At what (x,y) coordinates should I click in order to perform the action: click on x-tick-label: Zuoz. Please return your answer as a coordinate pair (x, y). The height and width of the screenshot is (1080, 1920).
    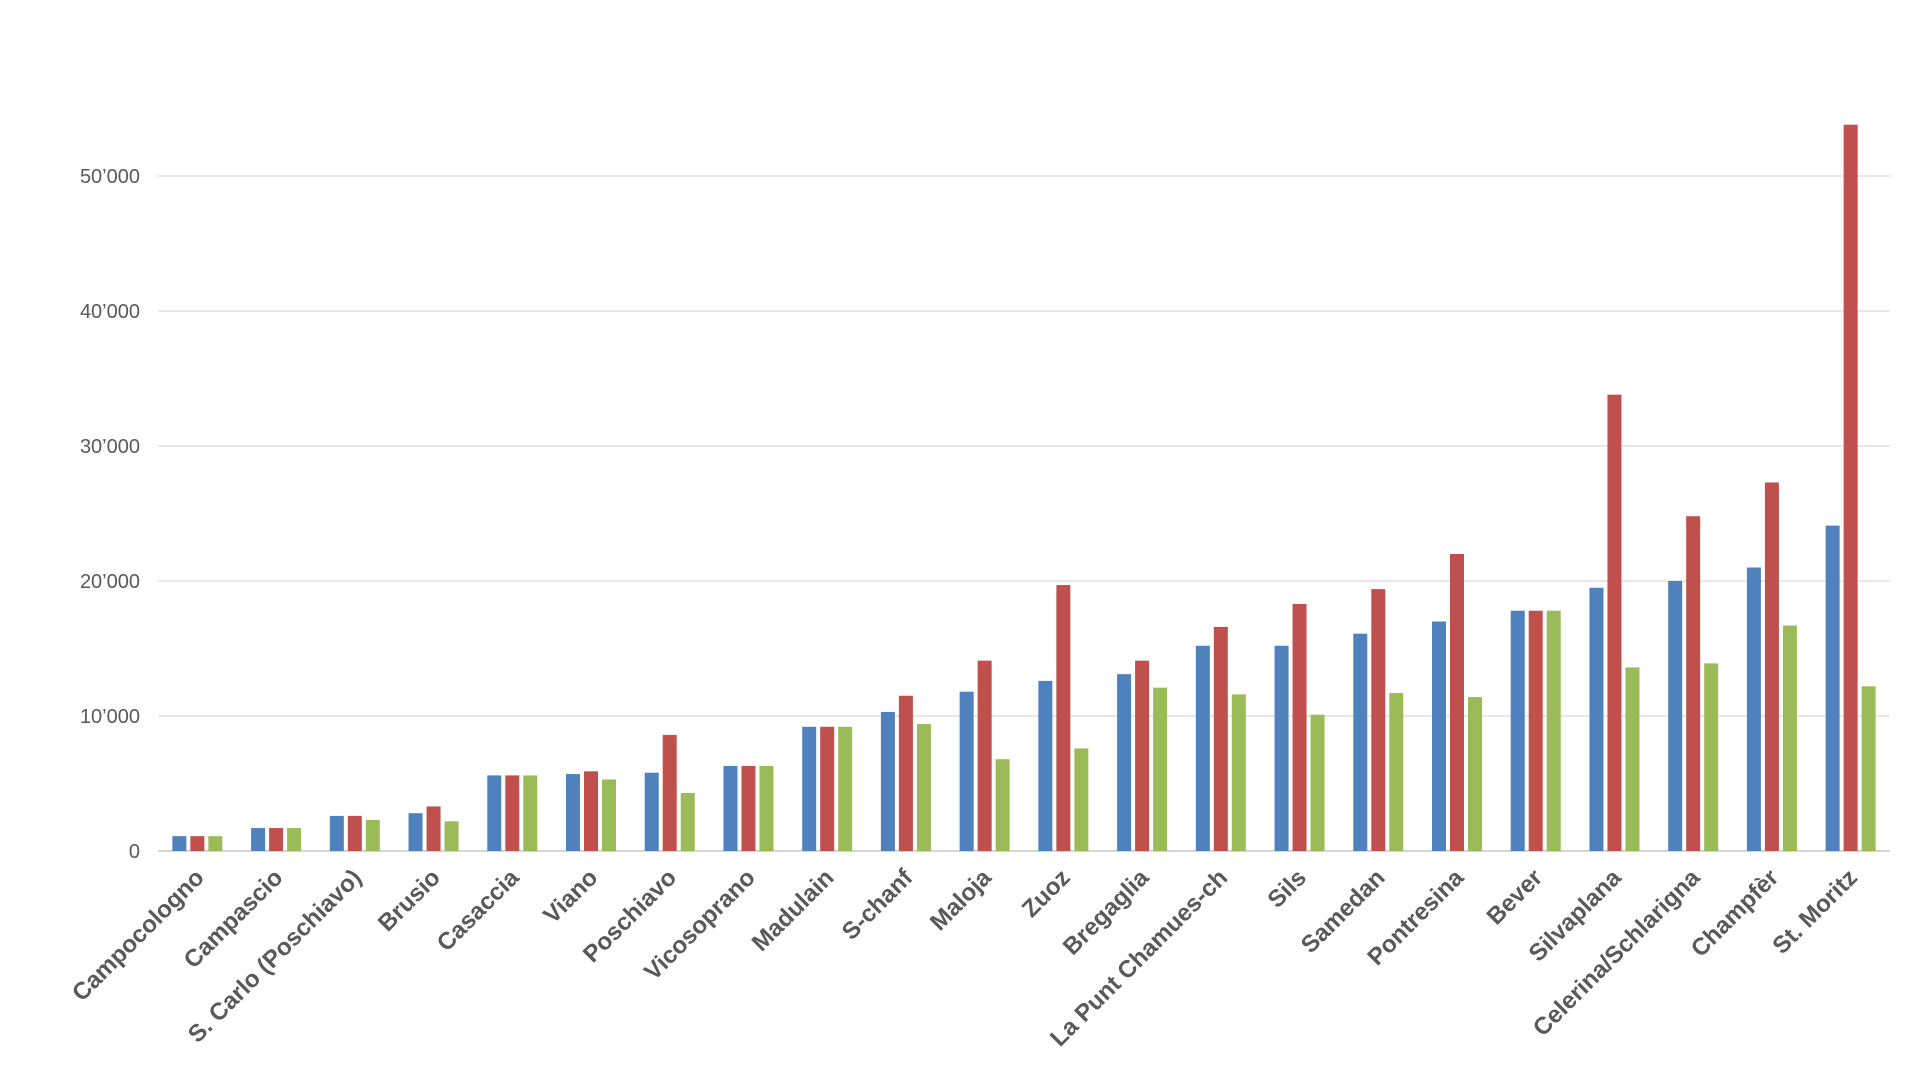
    Looking at the image, I should click on (1046, 893).